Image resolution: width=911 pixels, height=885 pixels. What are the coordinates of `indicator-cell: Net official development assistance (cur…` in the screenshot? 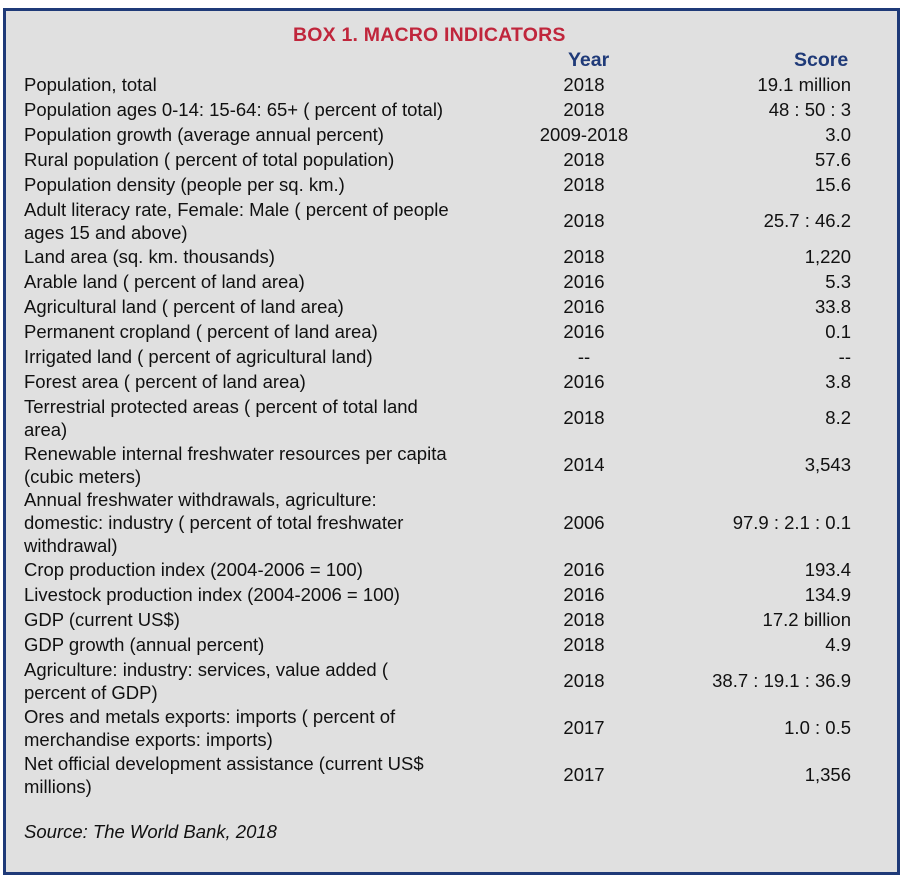 It's located at (224, 774).